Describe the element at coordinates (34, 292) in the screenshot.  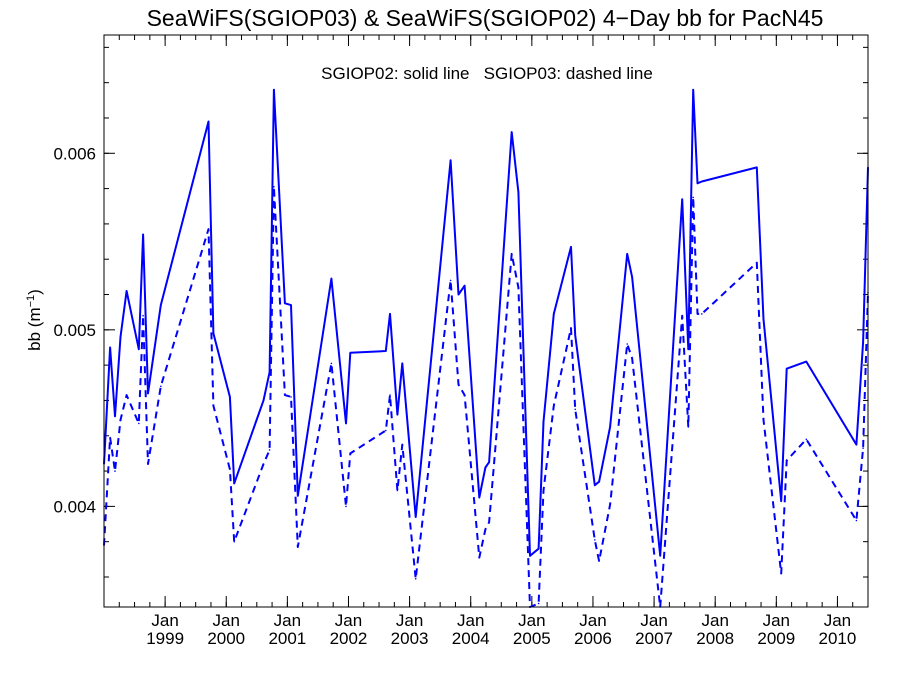
I see `y-axis-label-close: )` at that location.